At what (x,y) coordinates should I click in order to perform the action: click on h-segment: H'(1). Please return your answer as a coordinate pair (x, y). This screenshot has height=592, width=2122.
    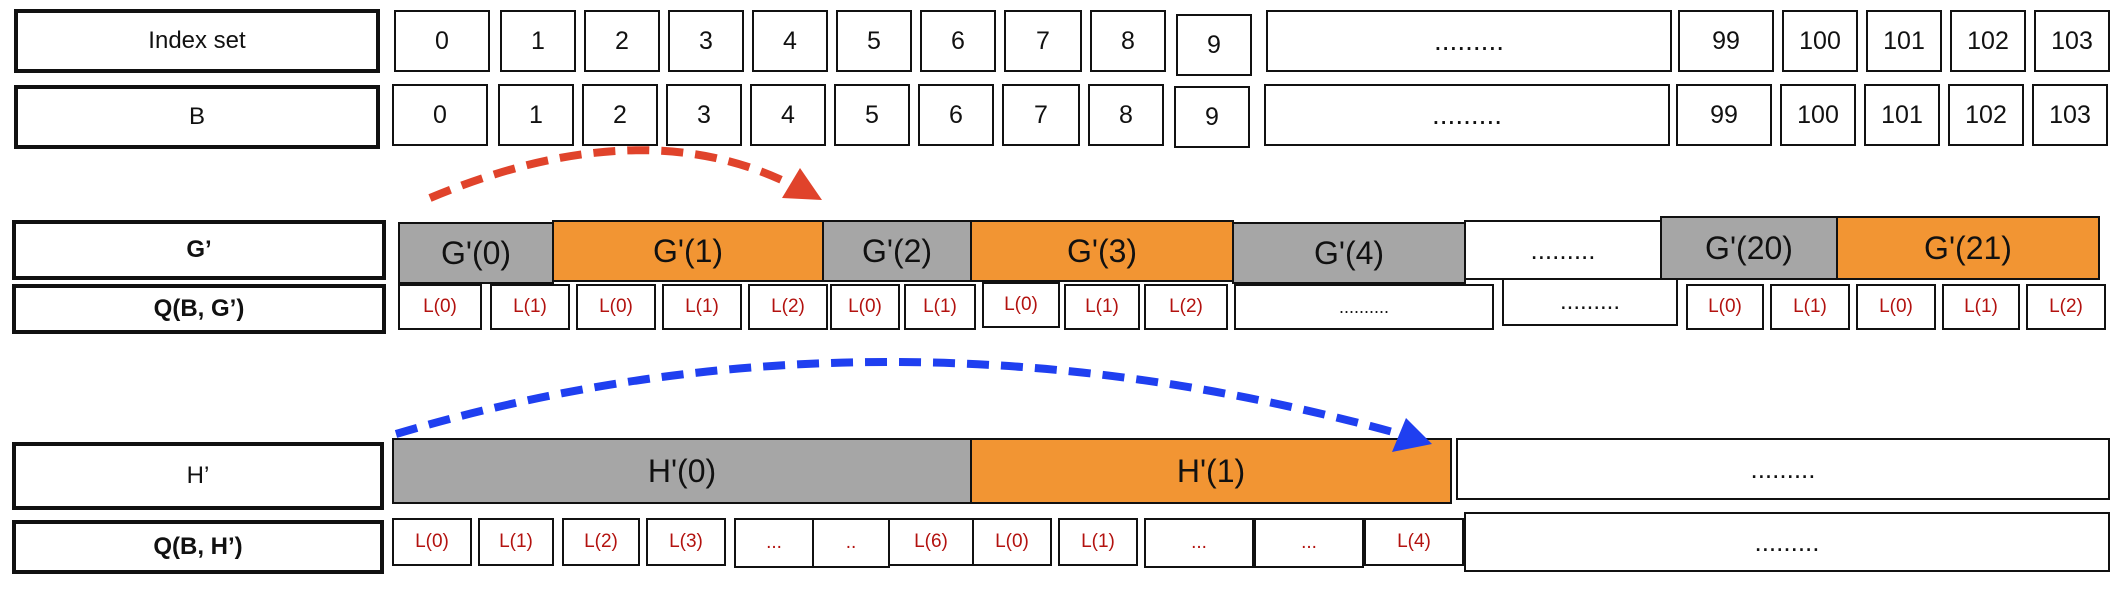
    Looking at the image, I should click on (1211, 471).